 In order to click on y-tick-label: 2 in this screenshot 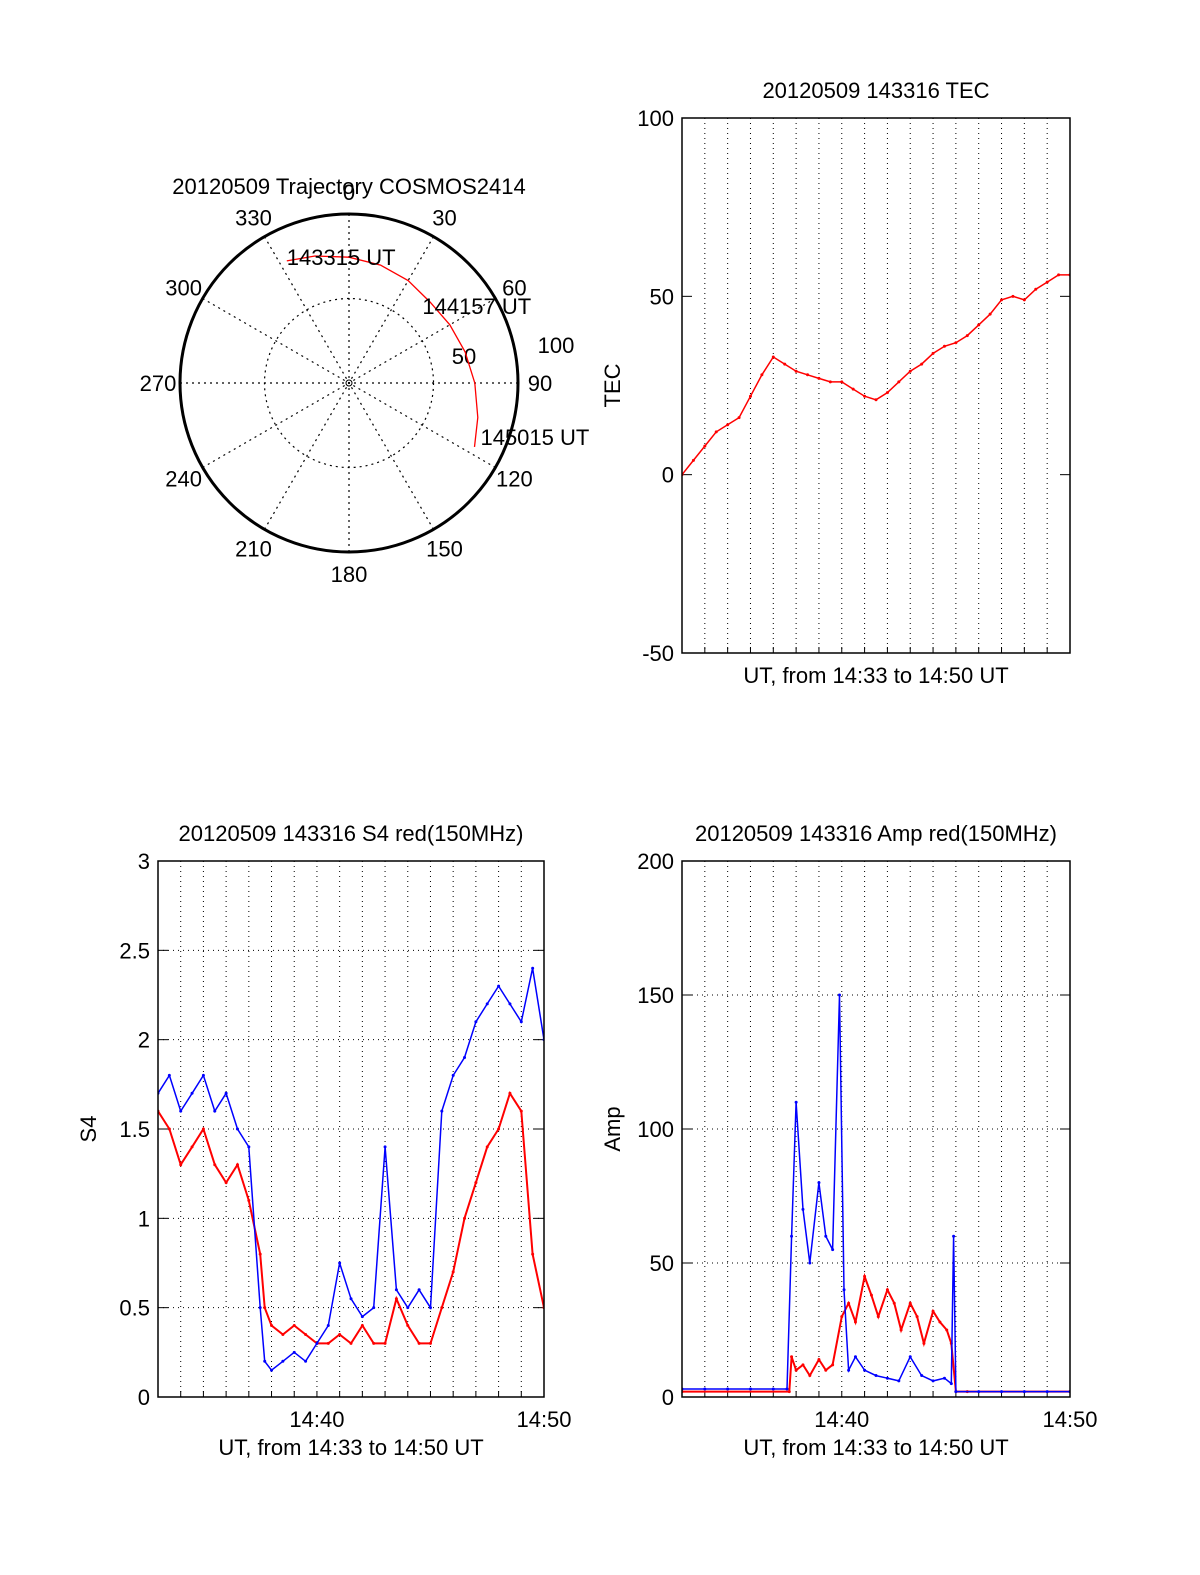, I will do `click(144, 1040)`.